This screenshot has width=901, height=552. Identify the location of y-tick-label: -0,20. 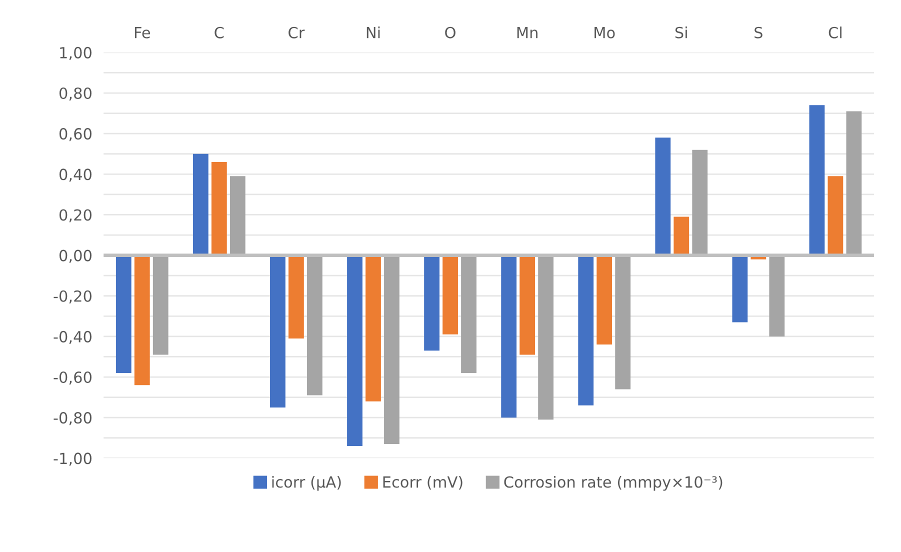
(73, 297).